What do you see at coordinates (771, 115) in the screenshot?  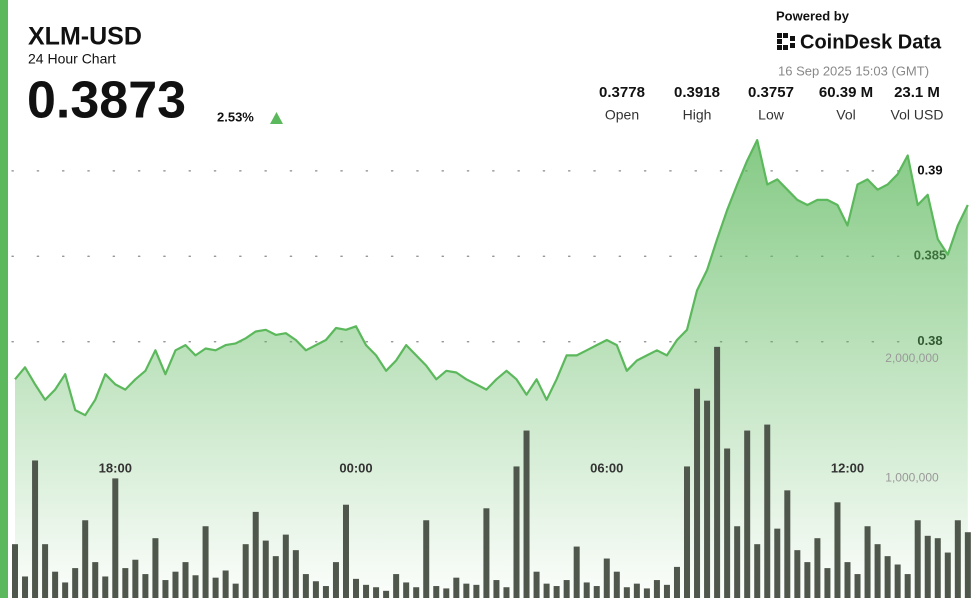 I see `stat-label: Low` at bounding box center [771, 115].